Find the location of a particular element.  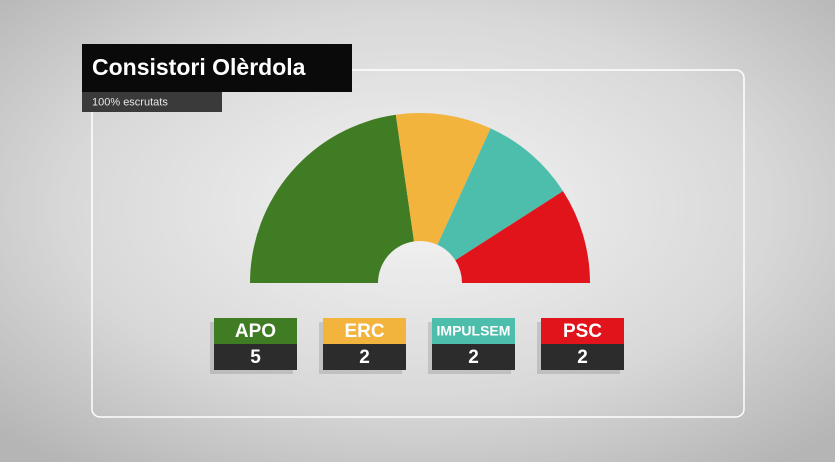

legend-label: IMPULSEM is located at coordinates (474, 331).